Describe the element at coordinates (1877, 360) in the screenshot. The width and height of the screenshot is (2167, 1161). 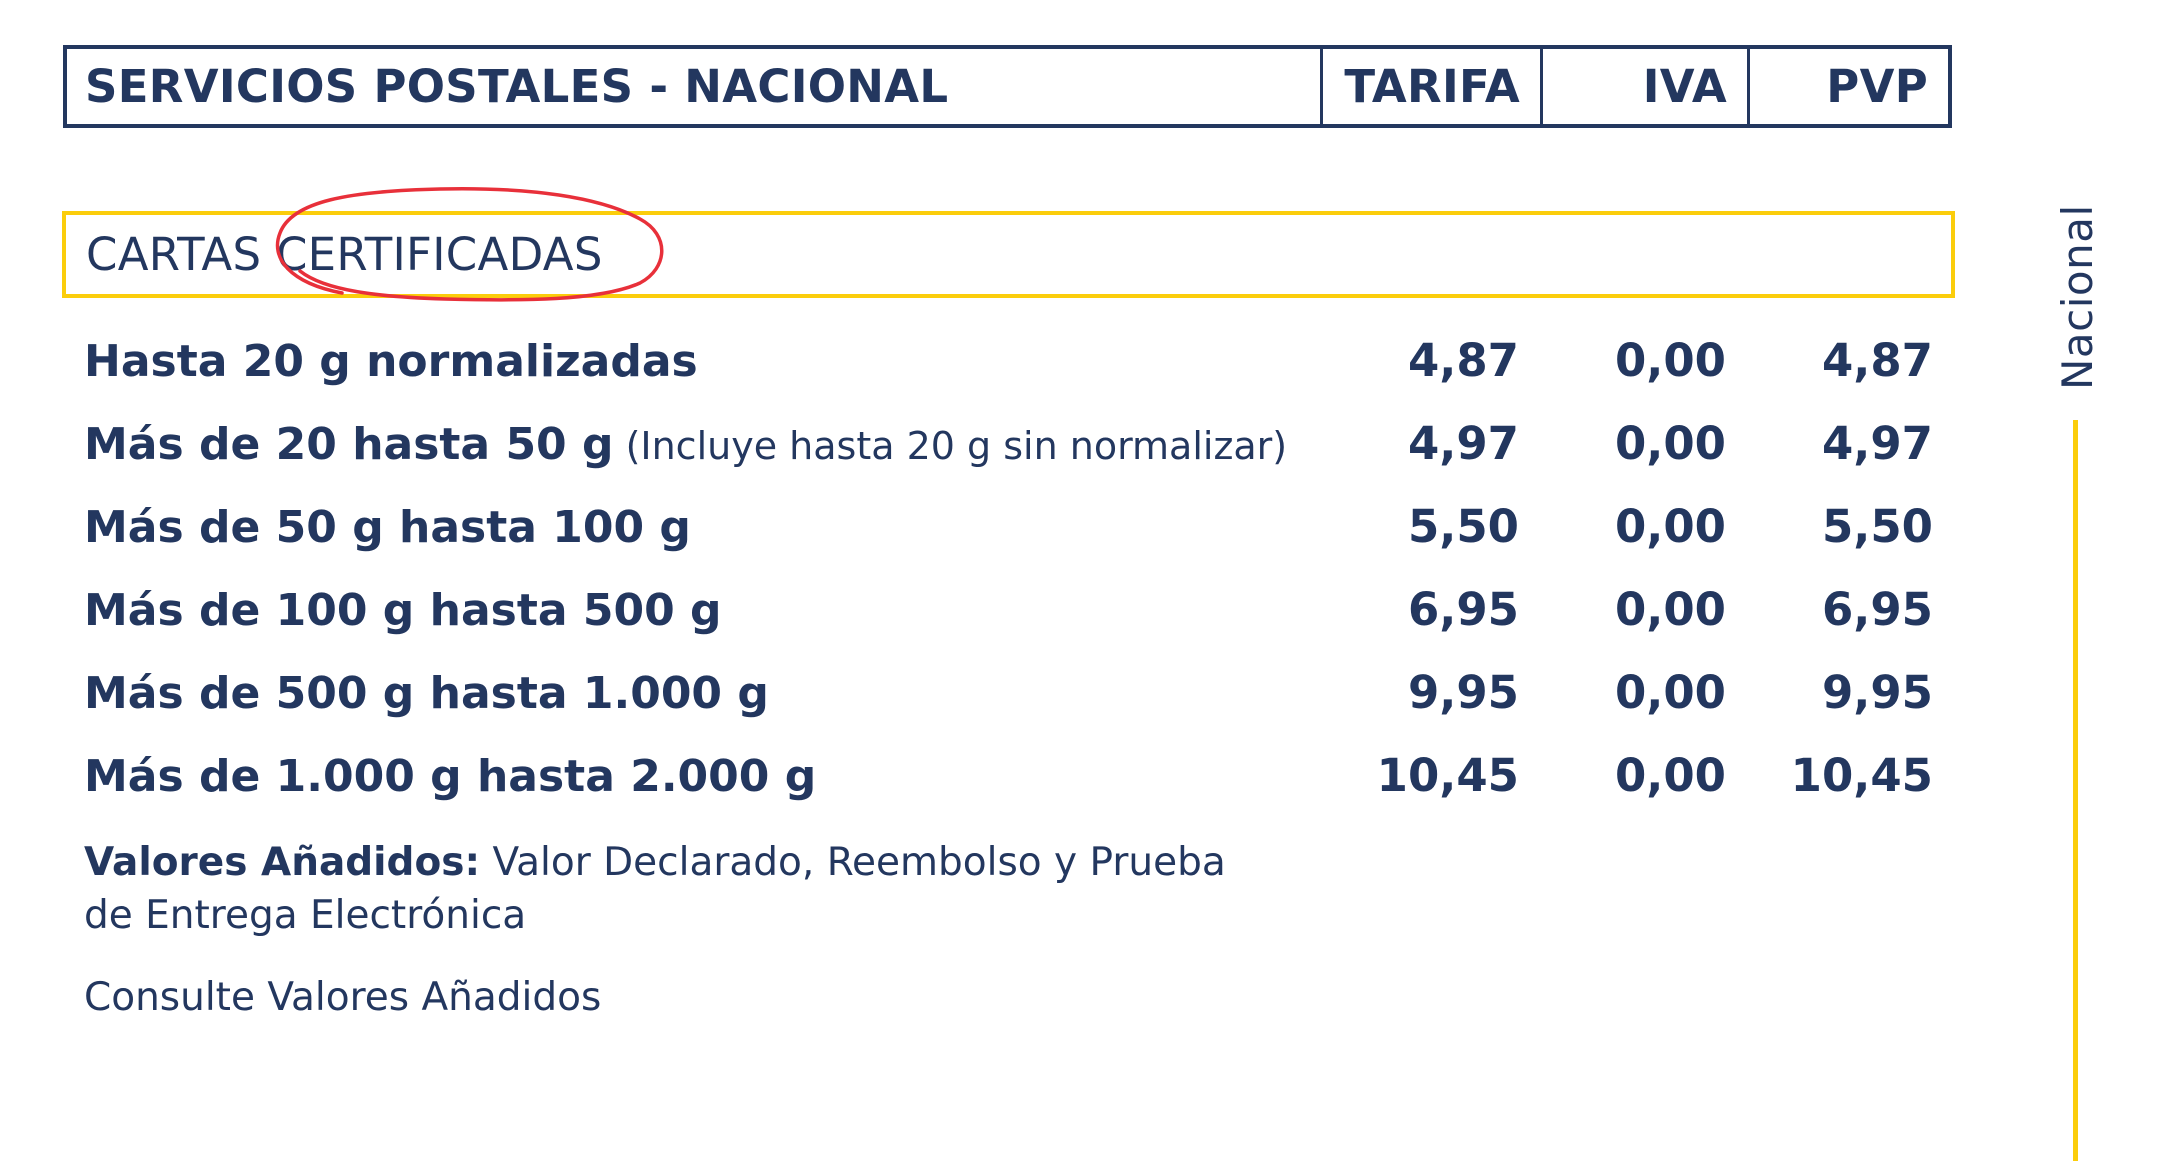
I see `row-pvp: 4,87` at that location.